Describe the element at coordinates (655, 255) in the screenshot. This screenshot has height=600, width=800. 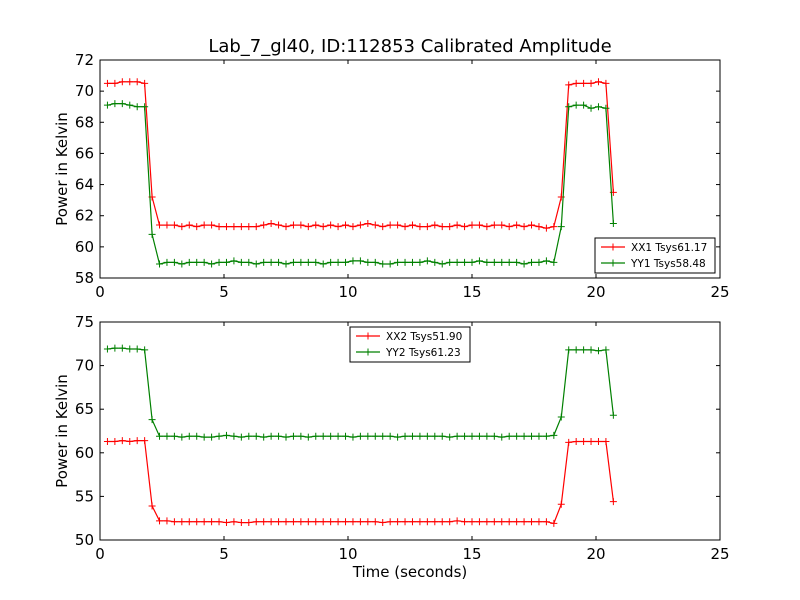
I see `chart-legend: XX1 Tsys61.17 YY1 Tsys58.48` at that location.